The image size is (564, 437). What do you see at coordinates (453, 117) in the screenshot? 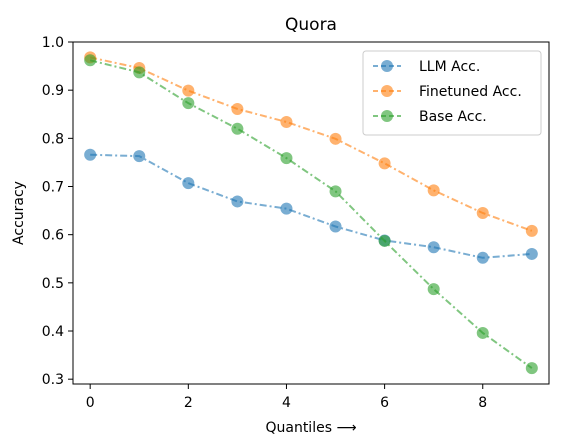
I see `legend-label: Base Acc.` at bounding box center [453, 117].